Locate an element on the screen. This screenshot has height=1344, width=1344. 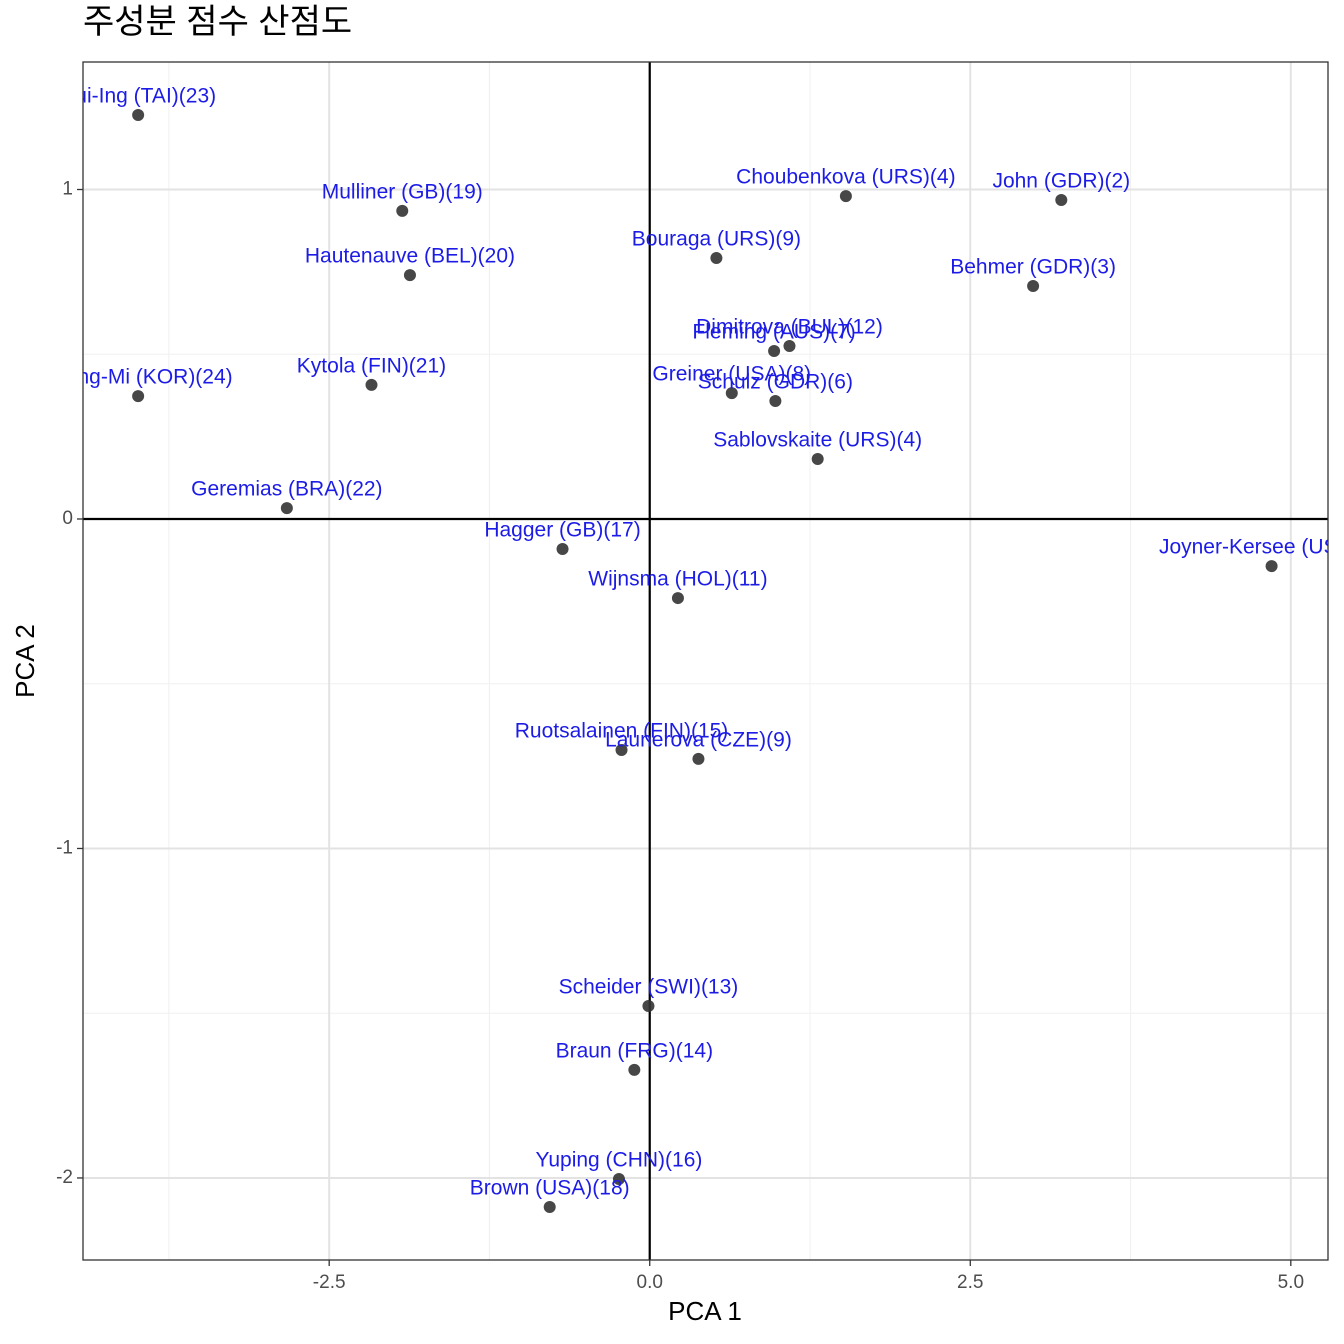
x-tick-label: 0.0 is located at coordinates (650, 1282).